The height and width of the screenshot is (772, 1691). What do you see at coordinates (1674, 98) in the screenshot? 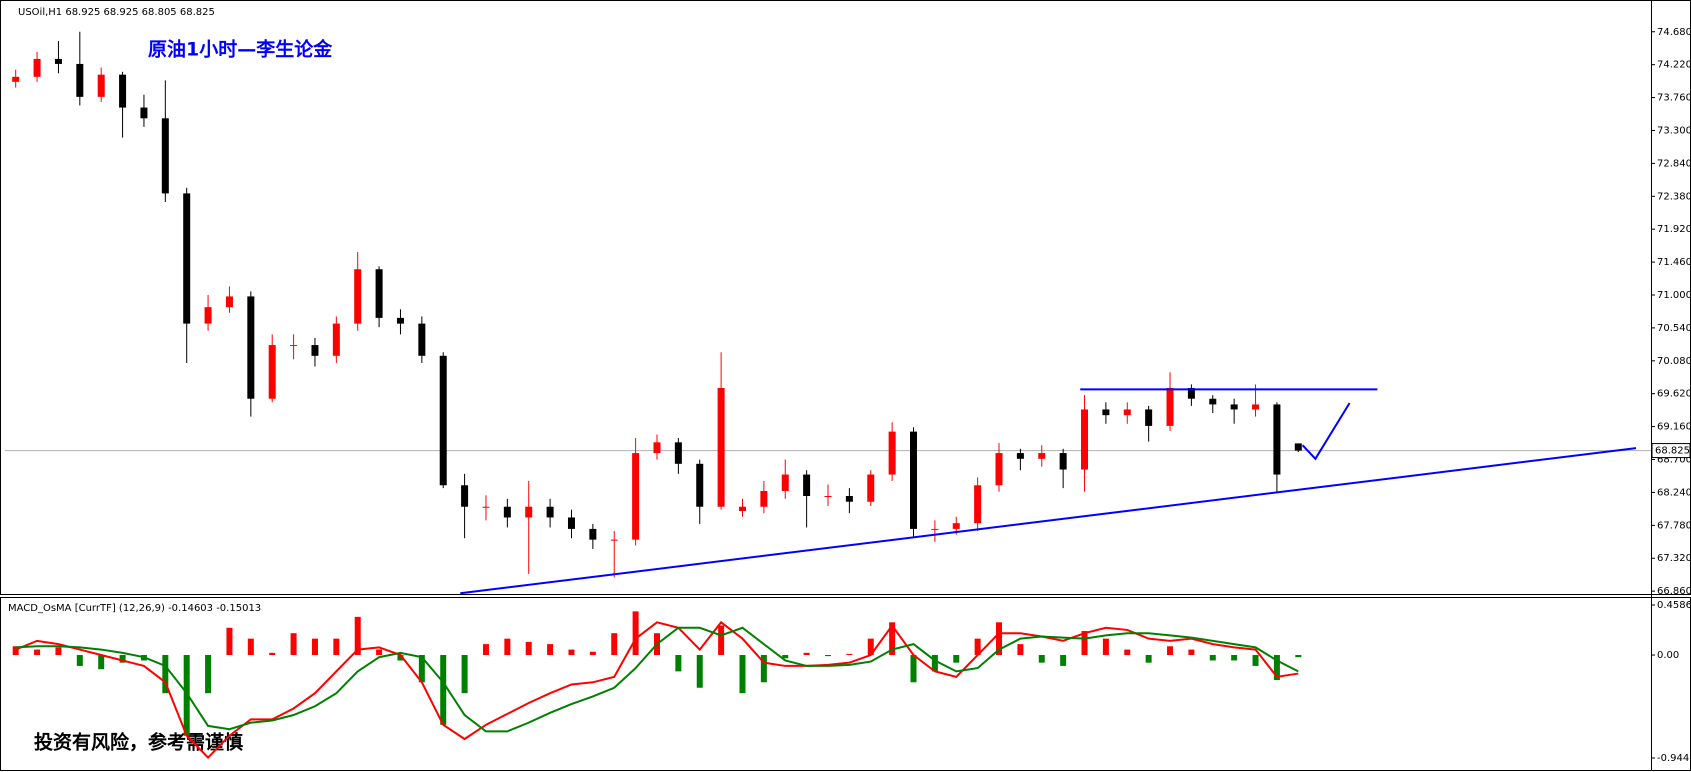
I see `y-tick-label: 73.760` at bounding box center [1674, 98].